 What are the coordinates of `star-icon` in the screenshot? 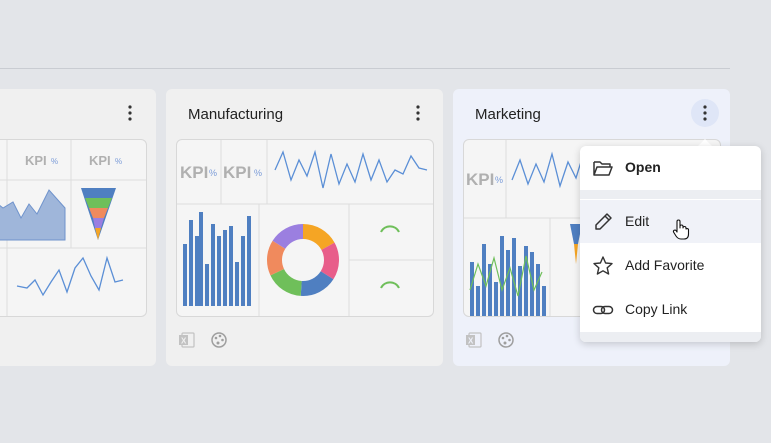 It's located at (603, 265).